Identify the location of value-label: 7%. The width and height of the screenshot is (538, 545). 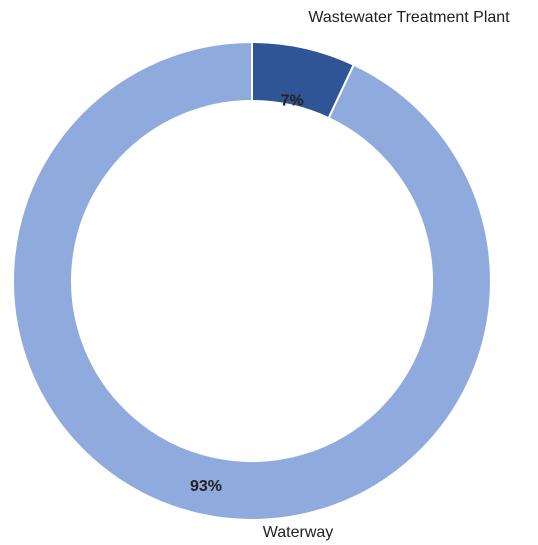
(292, 101).